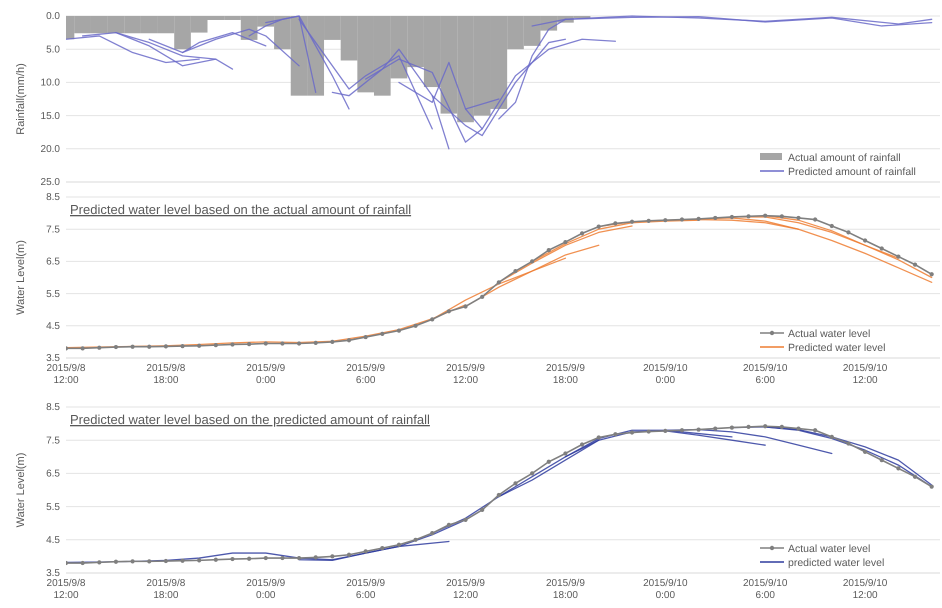  Describe the element at coordinates (53, 16) in the screenshot. I see `y-tick-label: 0.0` at that location.